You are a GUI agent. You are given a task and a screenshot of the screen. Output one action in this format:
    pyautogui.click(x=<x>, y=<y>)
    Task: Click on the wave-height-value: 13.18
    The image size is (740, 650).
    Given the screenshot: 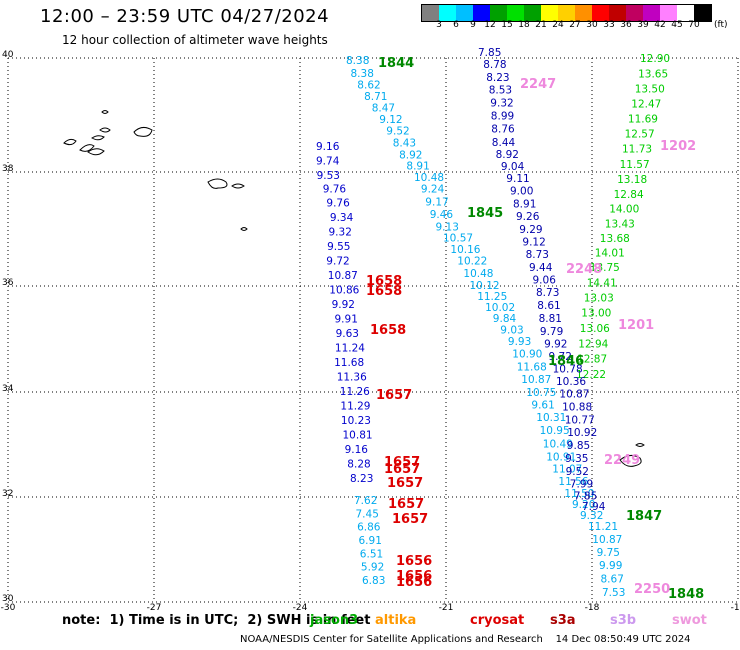 What is the action you would take?
    pyautogui.click(x=632, y=180)
    